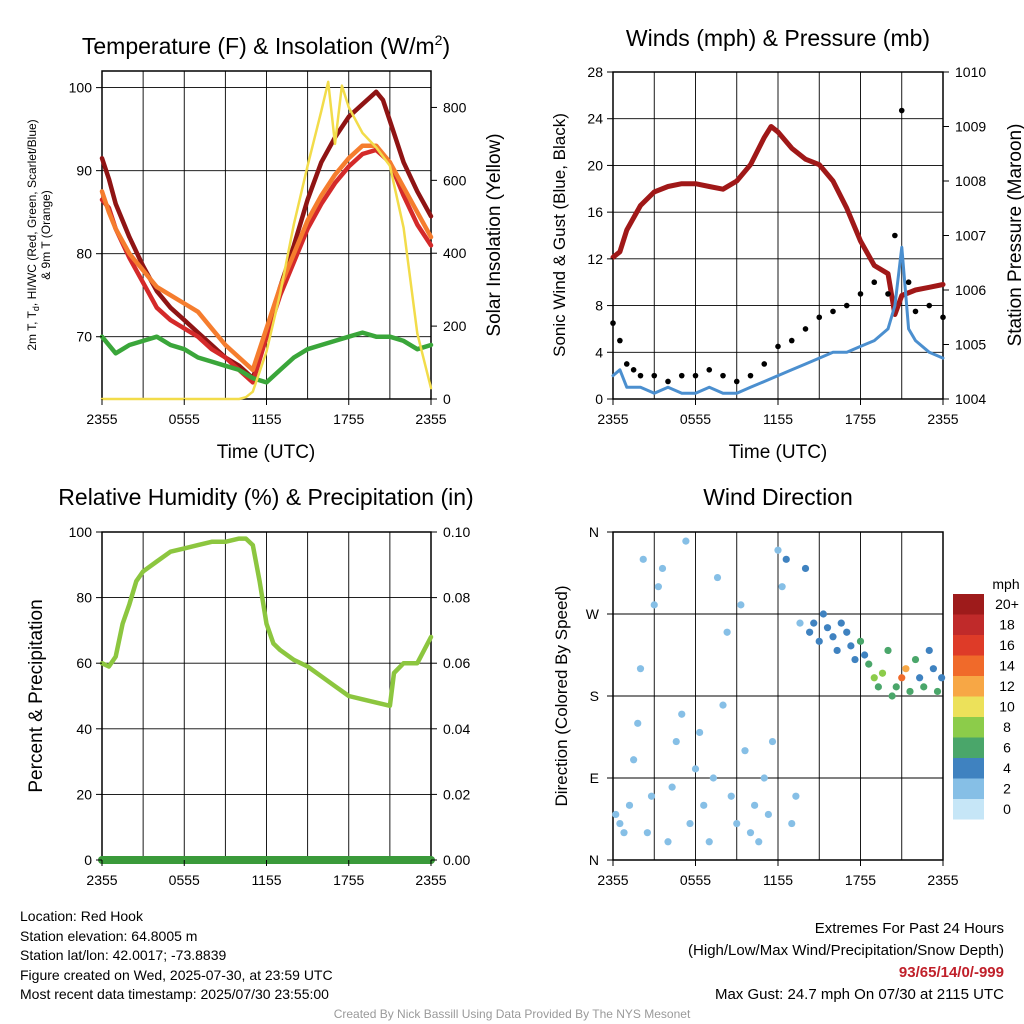 The image size is (1024, 1024). Describe the element at coordinates (430, 419) in the screenshot. I see `x-tick-label: 2355` at that location.